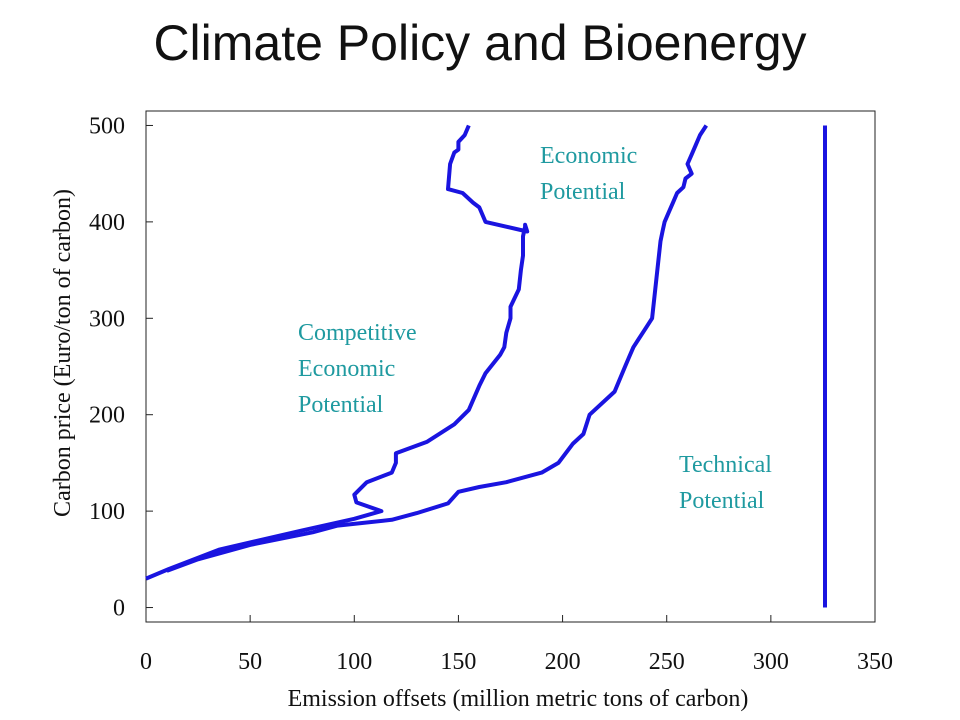 The width and height of the screenshot is (960, 720). What do you see at coordinates (107, 512) in the screenshot?
I see `y-tick-label: 100` at bounding box center [107, 512].